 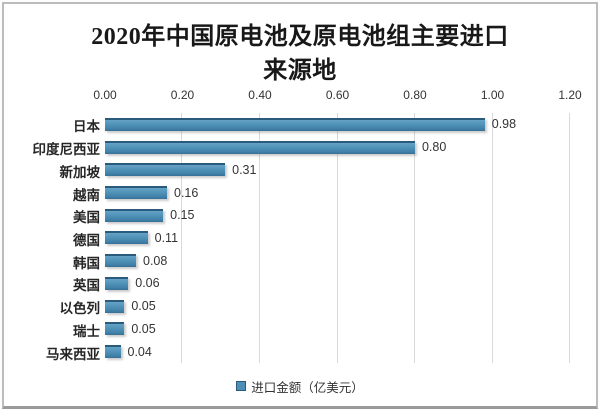 What do you see at coordinates (307, 387) in the screenshot?
I see `legend-label: 进口金额（亿美元）` at bounding box center [307, 387].